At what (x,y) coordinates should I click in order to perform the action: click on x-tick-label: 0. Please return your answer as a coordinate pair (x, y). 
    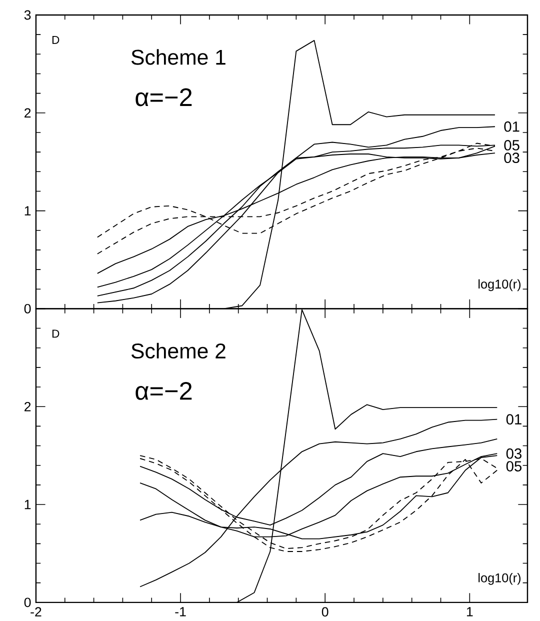
    Looking at the image, I should click on (325, 612).